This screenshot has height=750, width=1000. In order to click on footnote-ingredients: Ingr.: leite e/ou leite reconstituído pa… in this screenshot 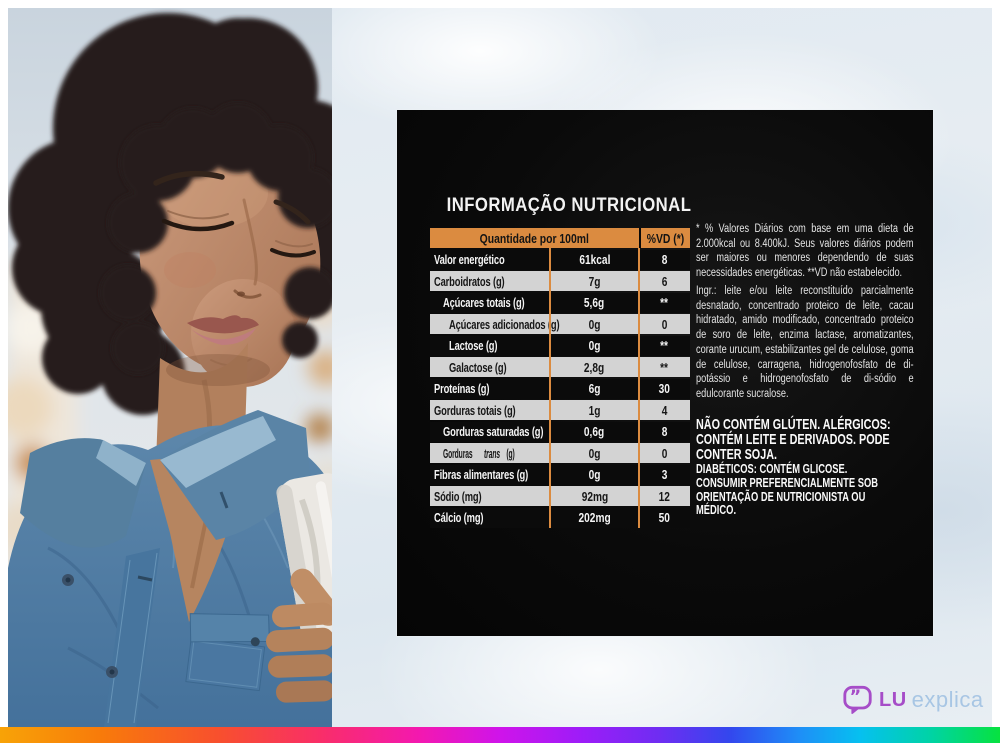, I will do `click(805, 342)`.